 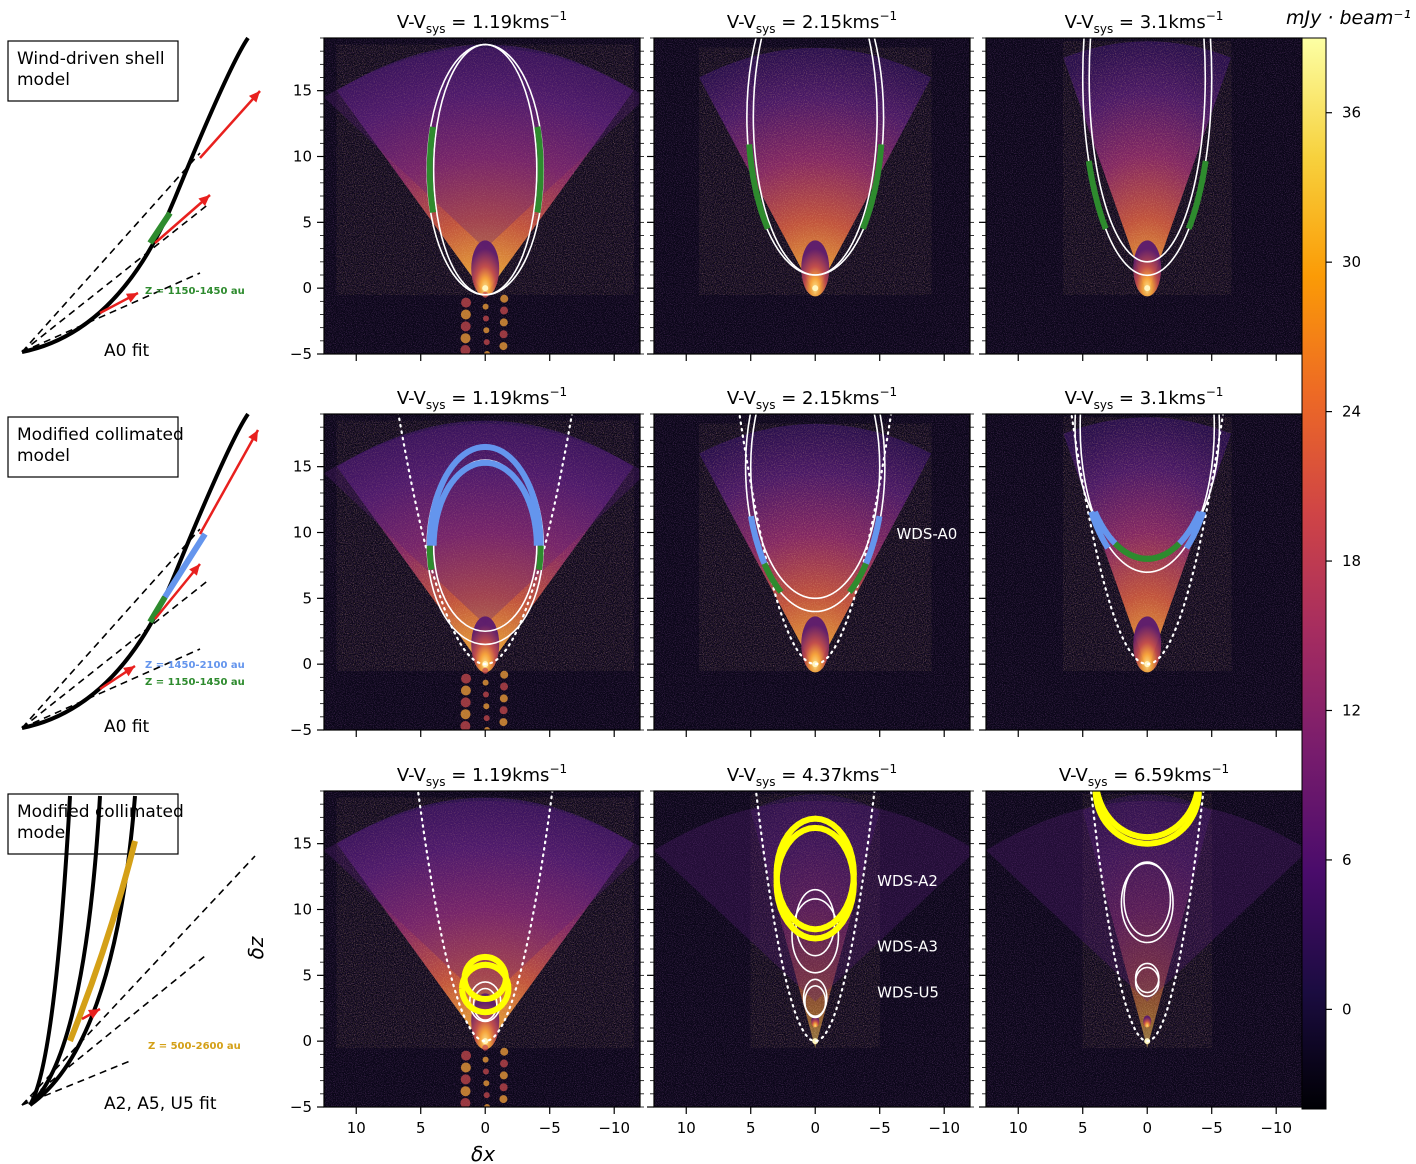 I want to click on colorbar: 36 30 24 18 12 6 0 mJy · beam⁻¹, so click(x=1348, y=558).